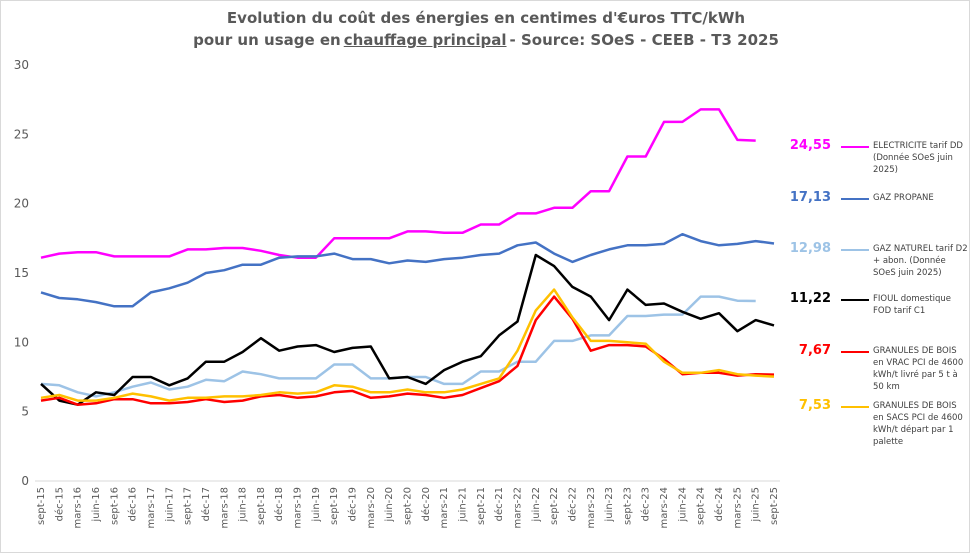 The width and height of the screenshot is (970, 553). I want to click on x-tick-label: mars-18, so click(224, 508).